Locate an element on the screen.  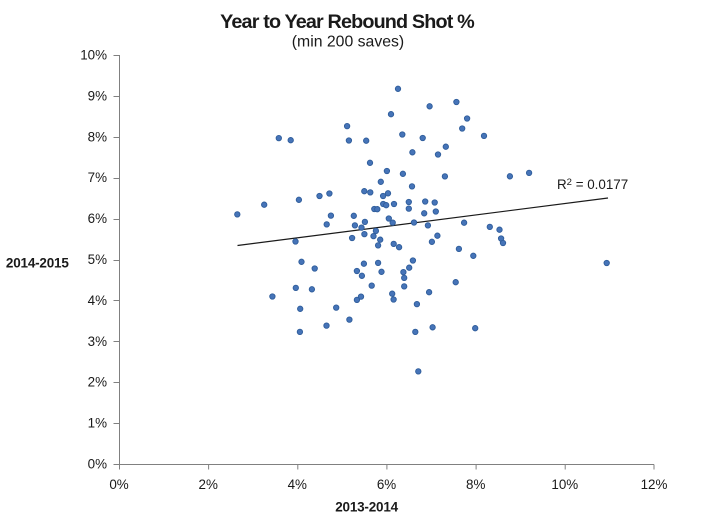
svg-text: 1% is located at coordinates (97, 423).